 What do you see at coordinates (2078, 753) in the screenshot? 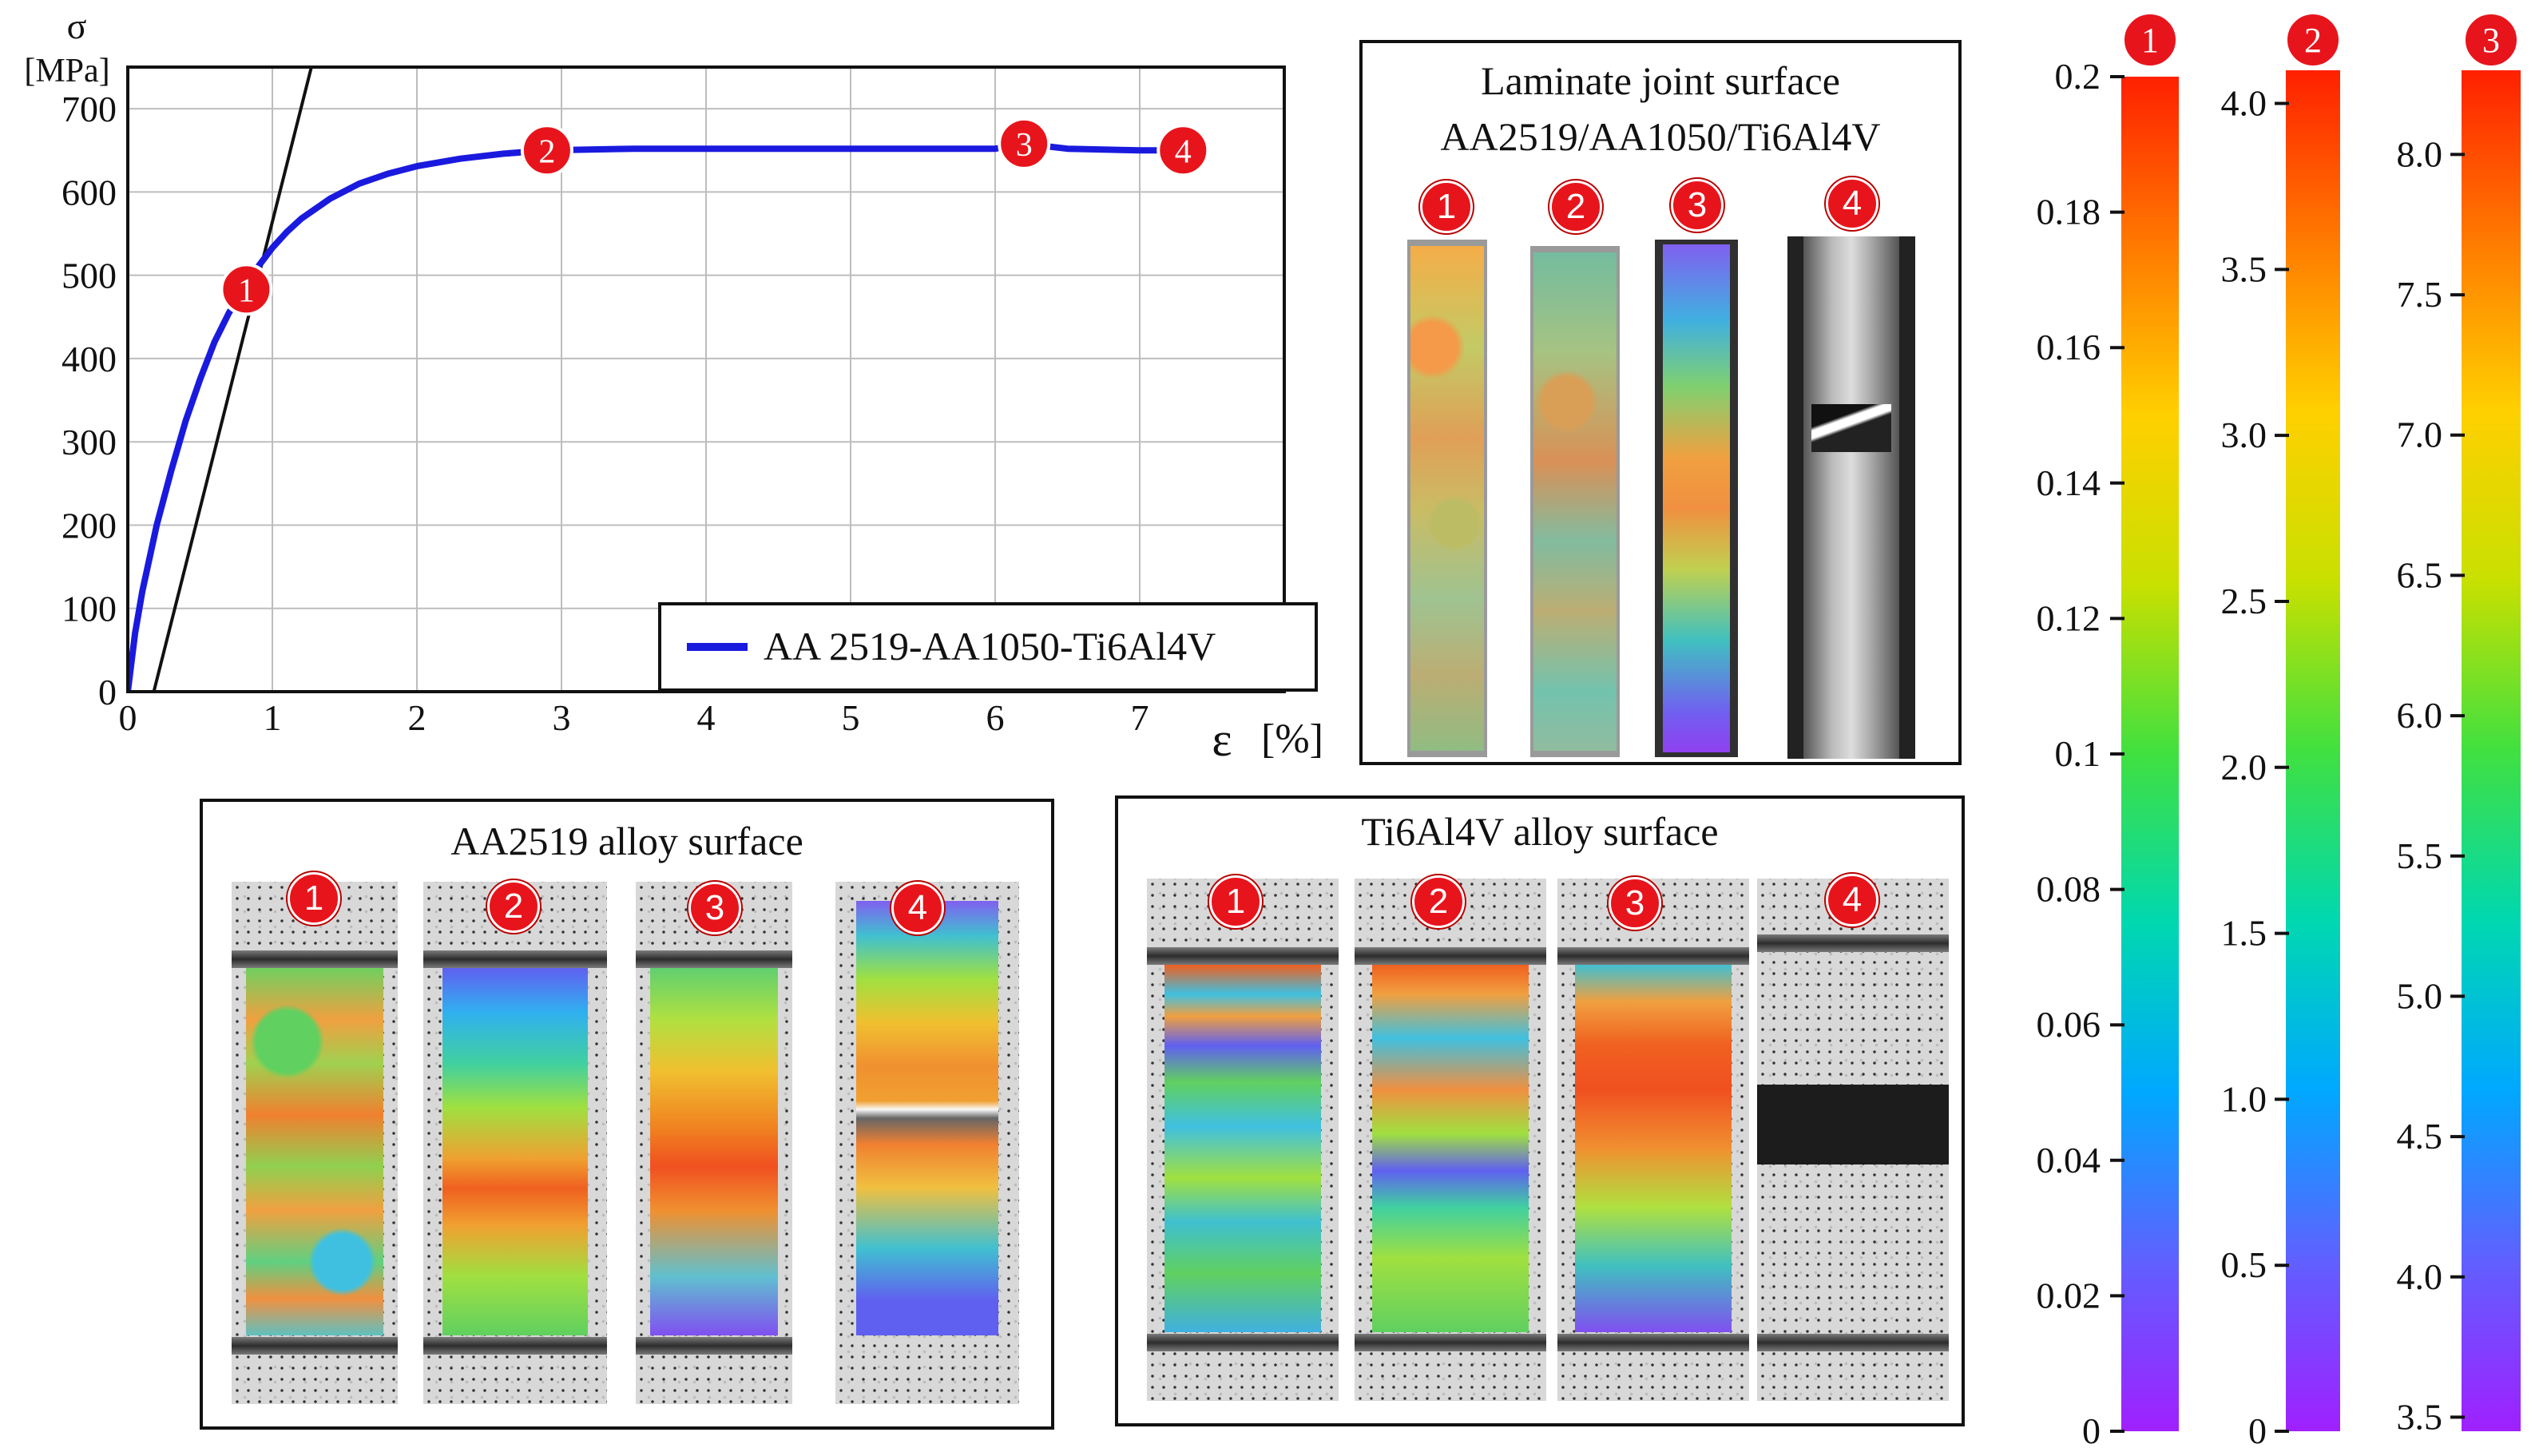
I see `colorbar-tick-label: 0.1` at bounding box center [2078, 753].